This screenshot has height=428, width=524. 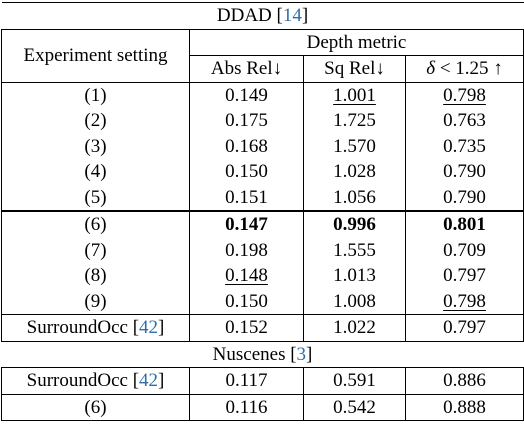 I want to click on abs-rel-cell: 0.198, so click(x=246, y=250).